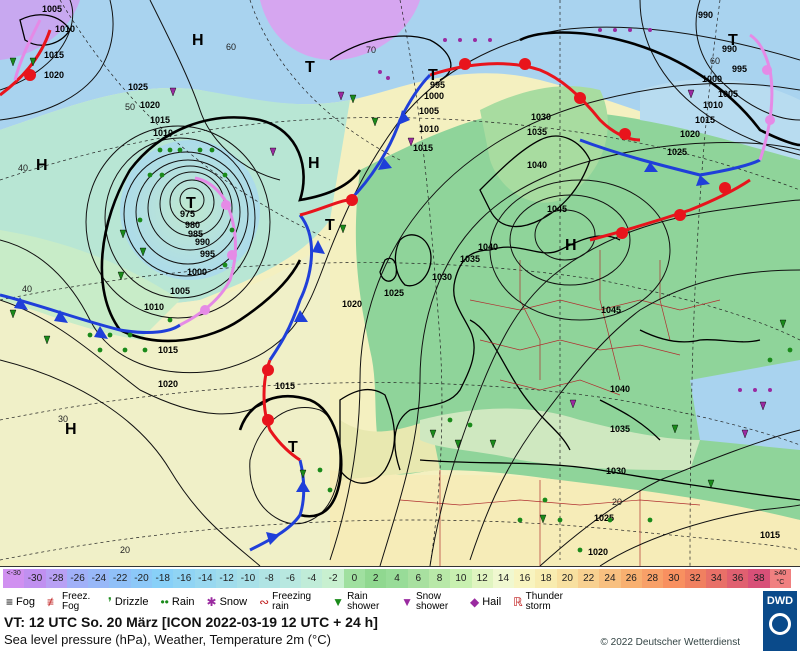  I want to click on scale-cell: 10, so click(461, 578).